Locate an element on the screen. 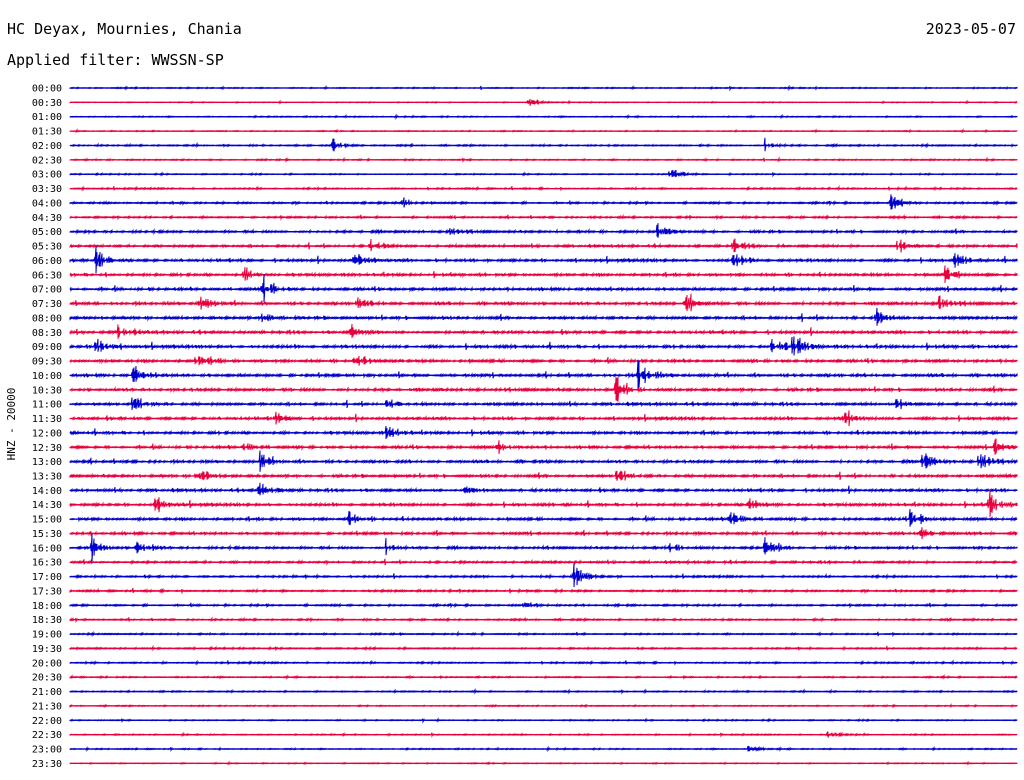 The image size is (1024, 780). row-time-label: 04:30 is located at coordinates (47, 218).